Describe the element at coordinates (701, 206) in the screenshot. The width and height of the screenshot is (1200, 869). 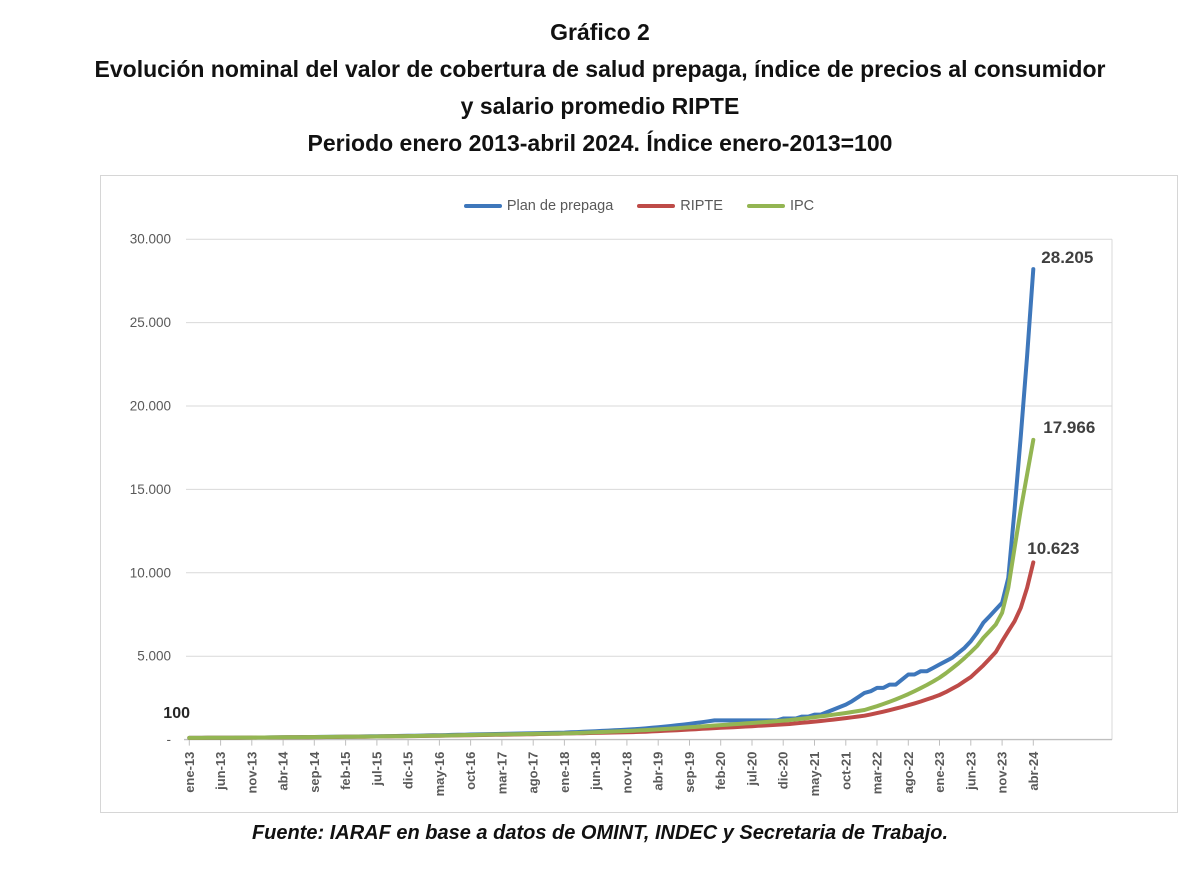
I see `legend-label: RIPTE` at that location.